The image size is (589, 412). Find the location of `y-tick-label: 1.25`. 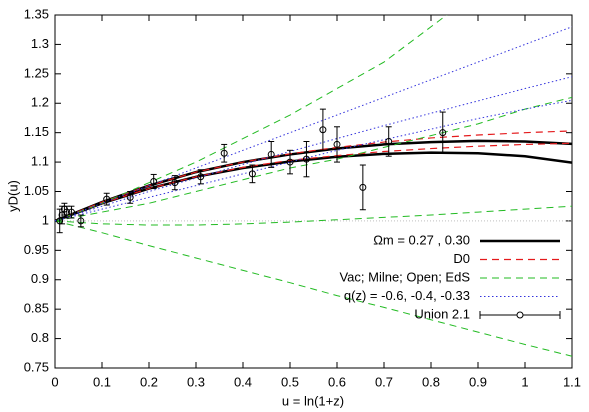

y-tick-label: 1.25 is located at coordinates (36, 72).